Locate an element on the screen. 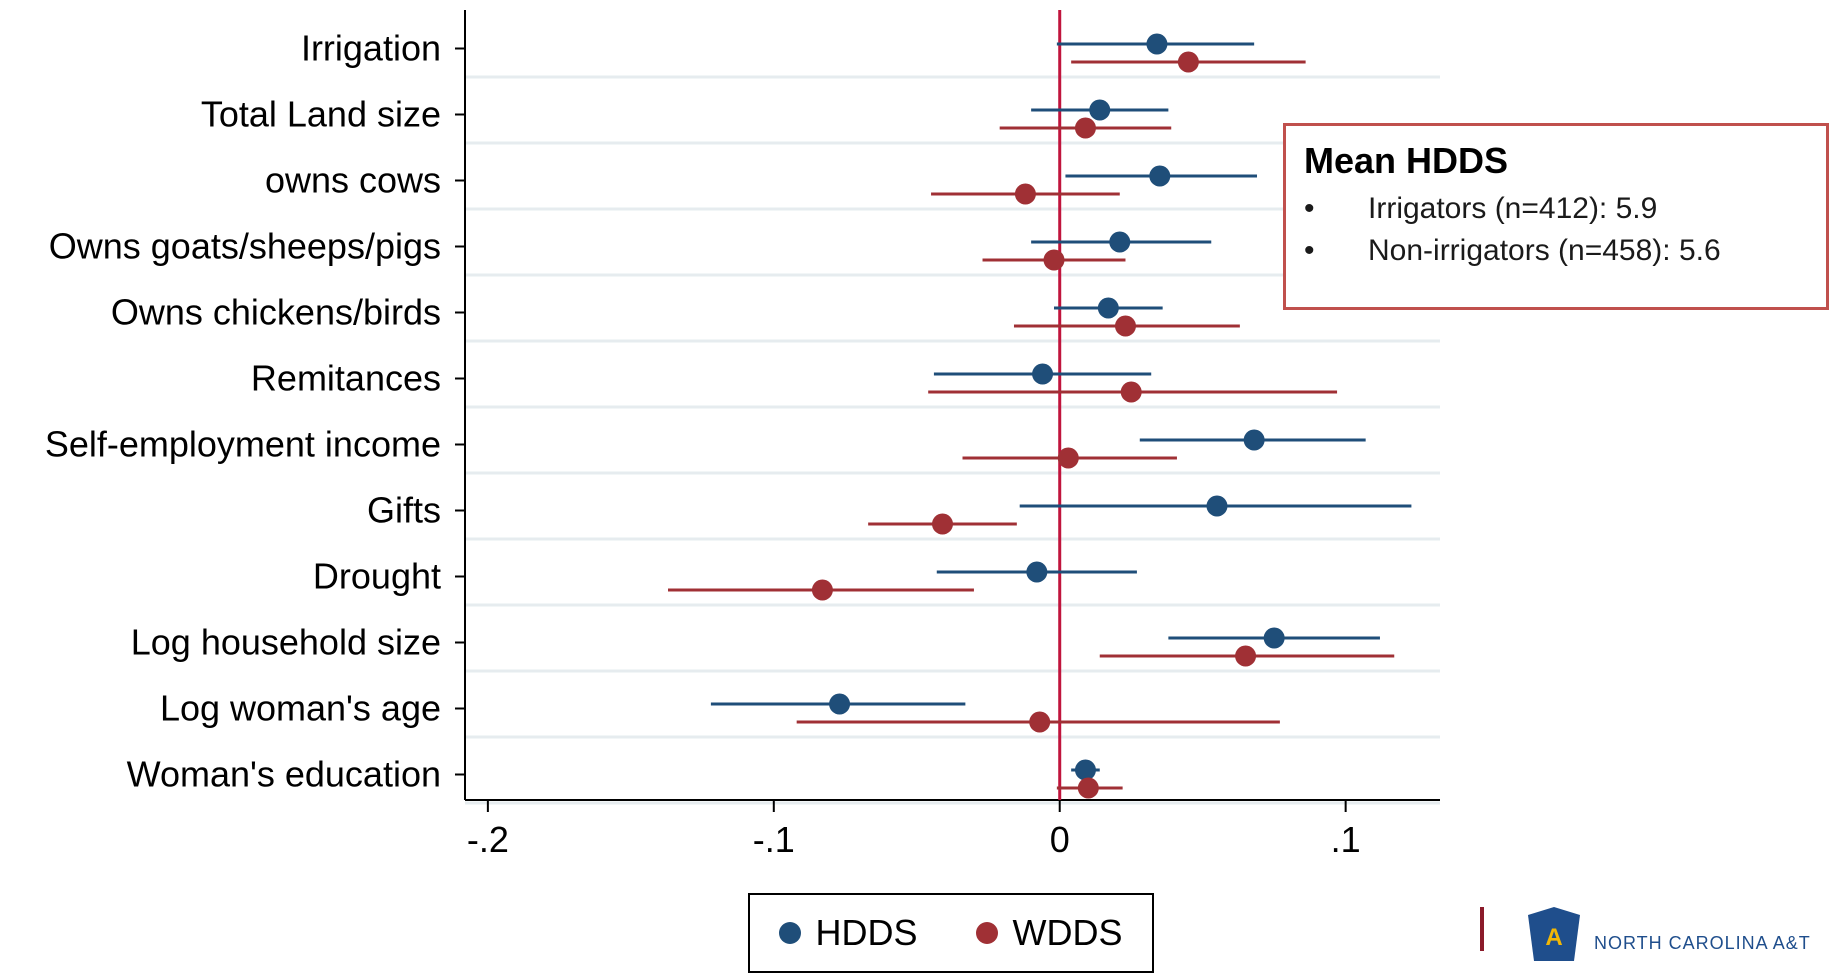 The image size is (1829, 973). logo-text: NORTH CAROLINA A&T is located at coordinates (1702, 943).